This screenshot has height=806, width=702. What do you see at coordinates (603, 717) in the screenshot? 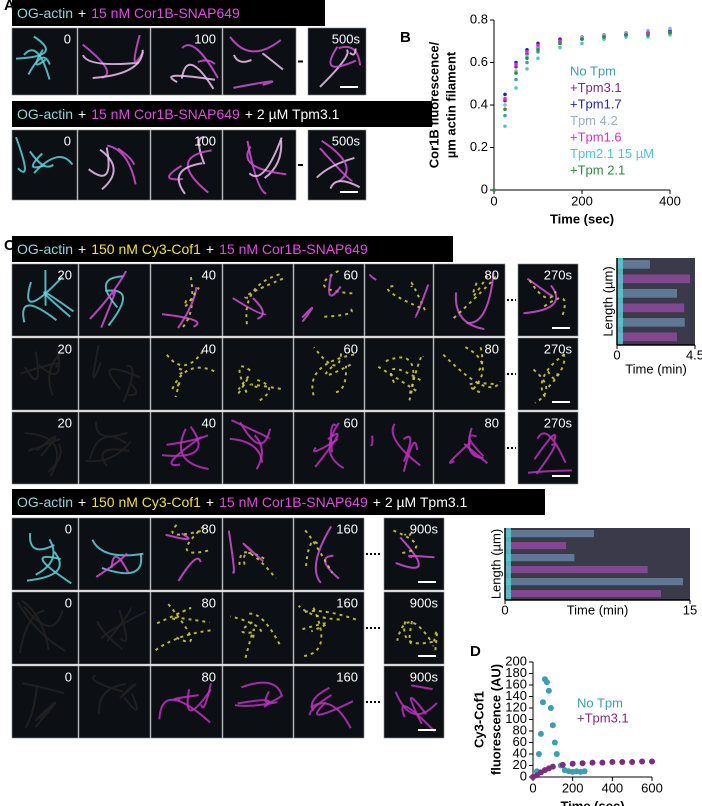
I see `legend-entry: +Tpm3.1` at bounding box center [603, 717].